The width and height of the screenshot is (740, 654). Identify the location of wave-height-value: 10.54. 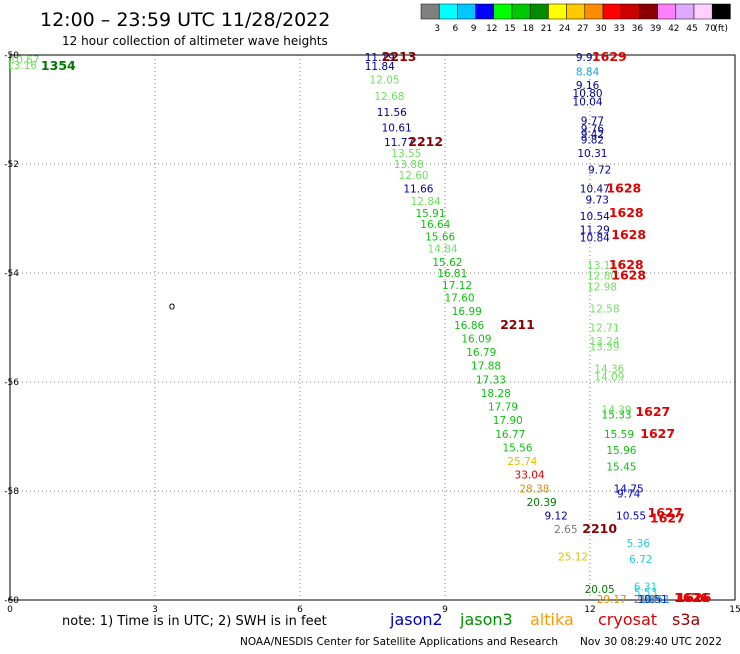
(595, 217).